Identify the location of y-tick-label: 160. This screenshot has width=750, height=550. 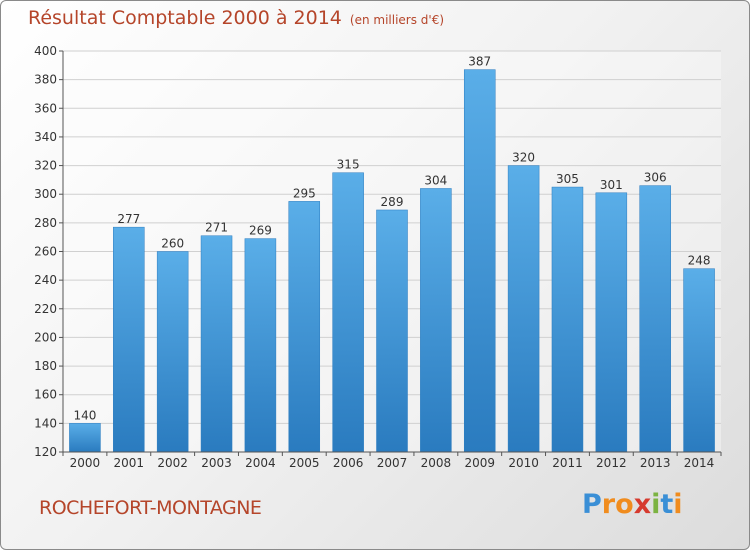
(45, 395).